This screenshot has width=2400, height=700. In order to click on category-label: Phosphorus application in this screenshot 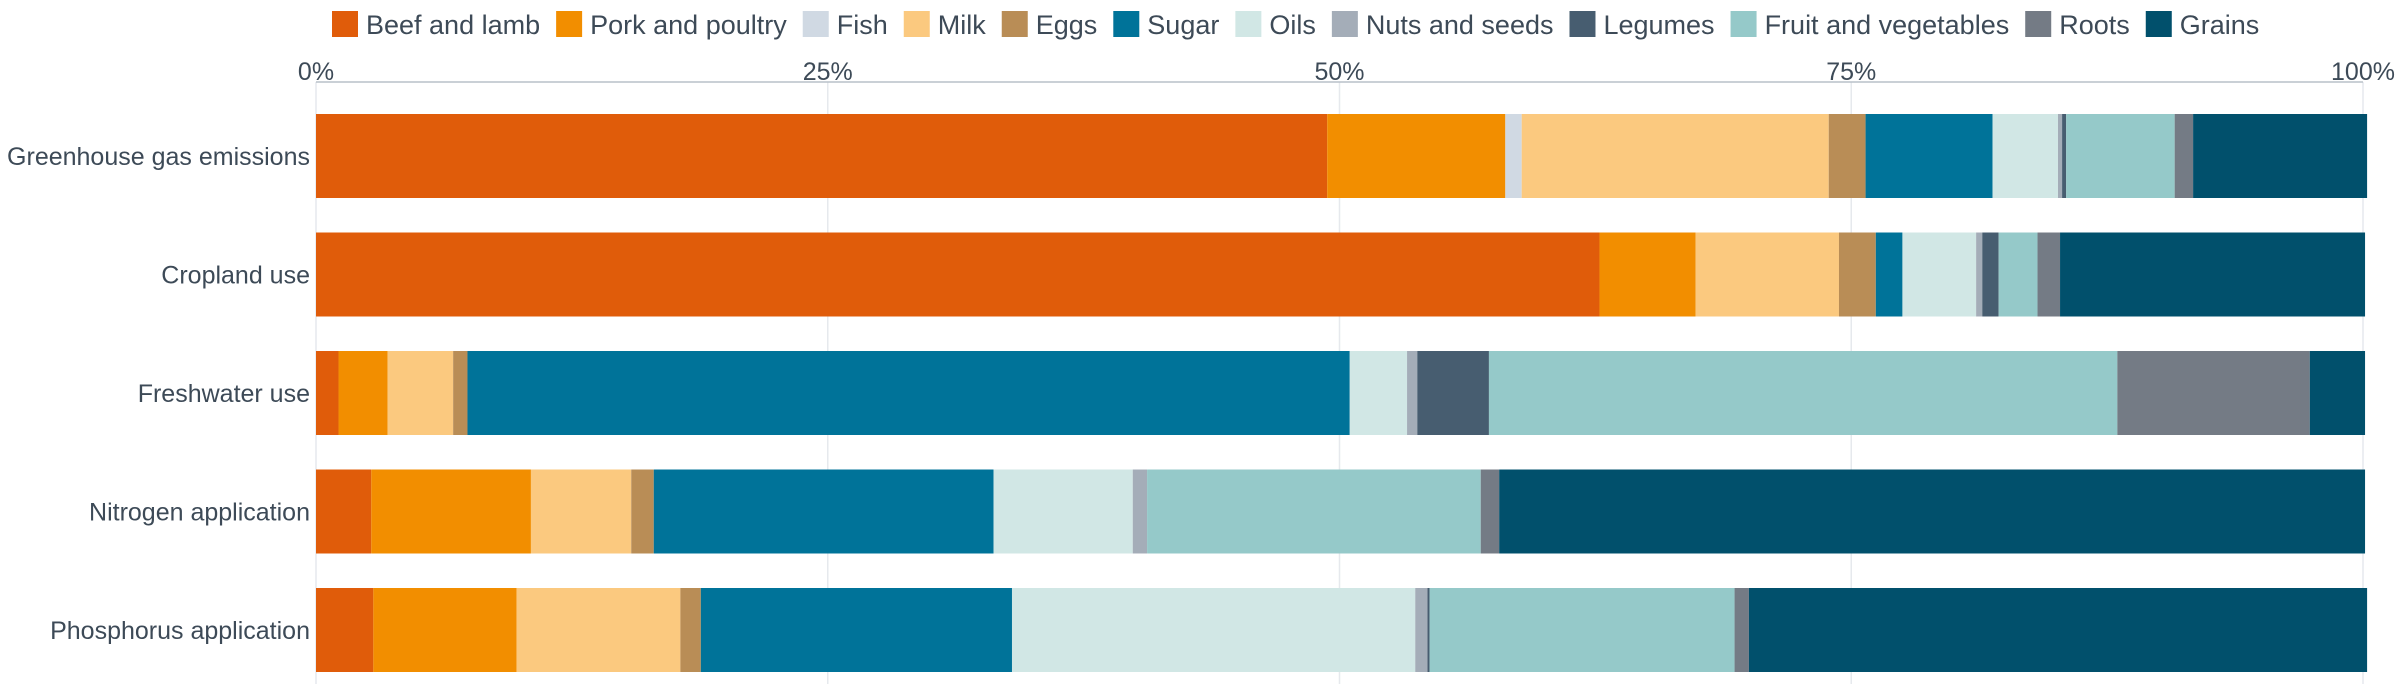, I will do `click(180, 631)`.